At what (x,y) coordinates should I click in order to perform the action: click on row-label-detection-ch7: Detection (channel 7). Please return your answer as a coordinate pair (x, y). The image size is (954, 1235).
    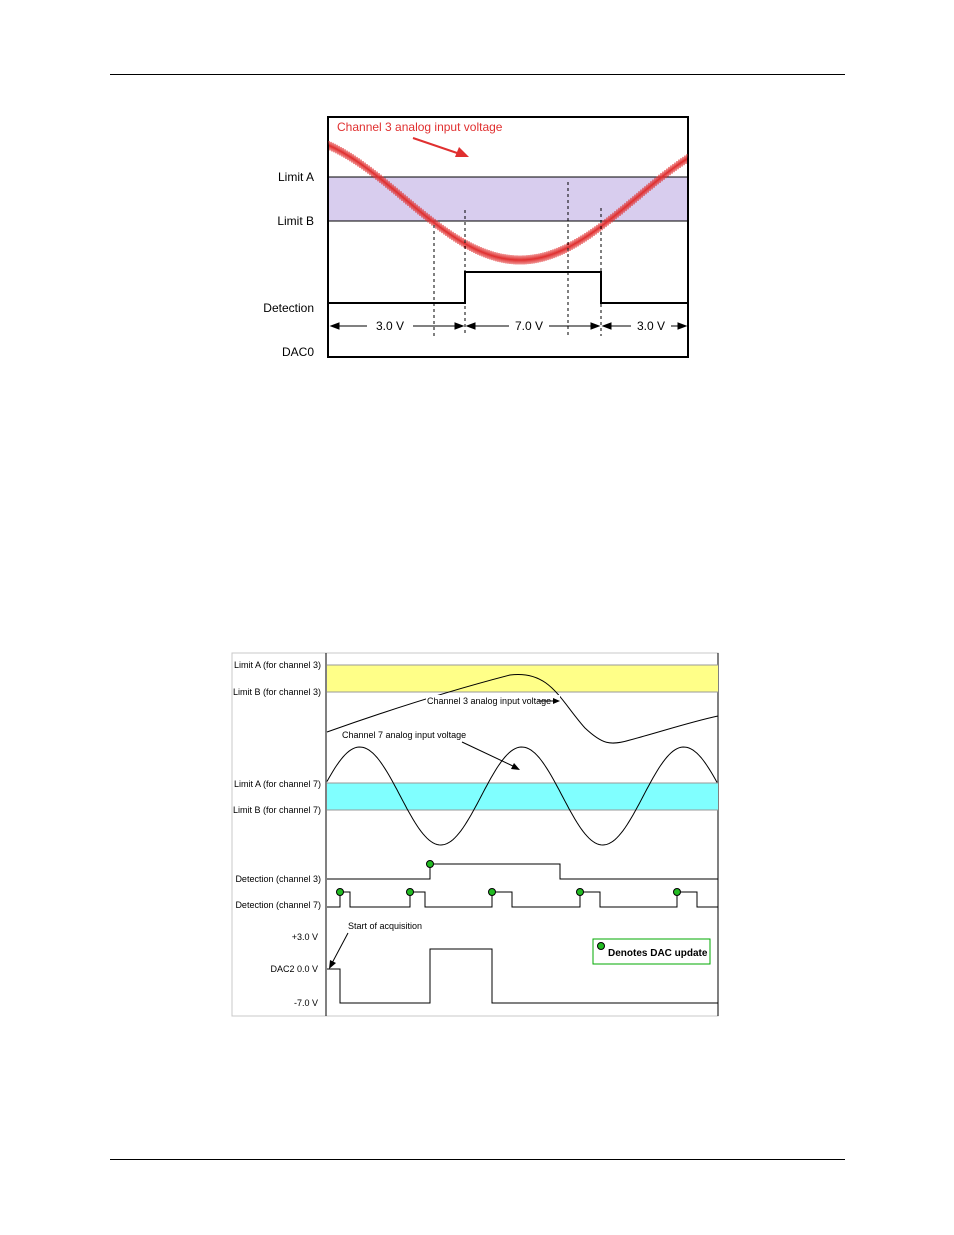
    Looking at the image, I should click on (278, 905).